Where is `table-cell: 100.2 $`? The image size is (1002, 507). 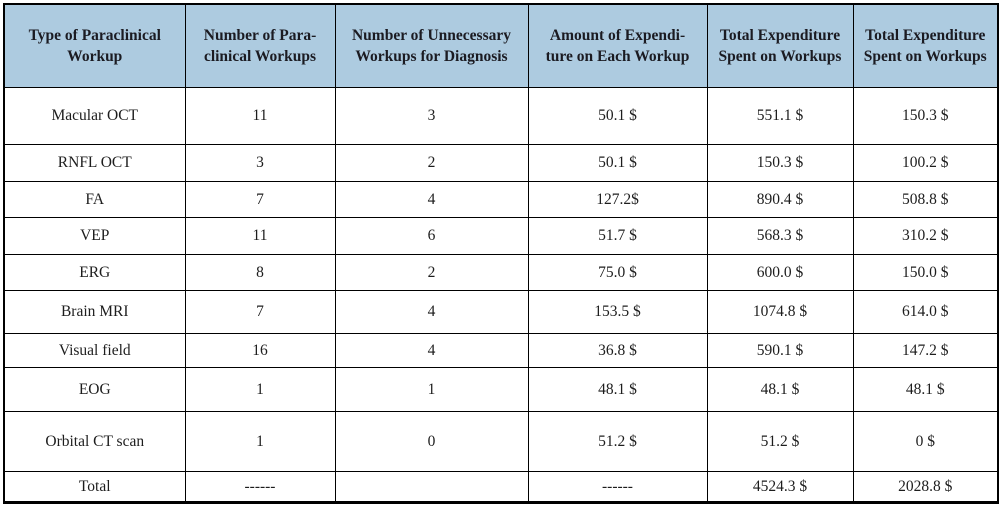
table-cell: 100.2 $ is located at coordinates (925, 162).